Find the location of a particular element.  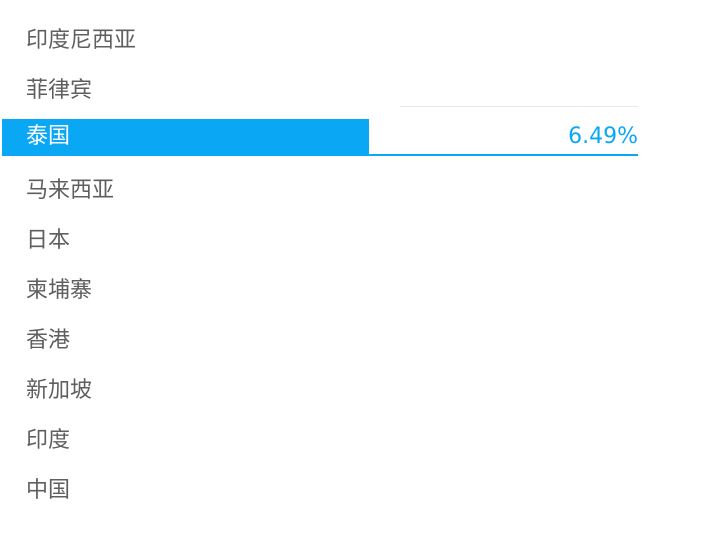

list-item: 日本 is located at coordinates (360, 241).